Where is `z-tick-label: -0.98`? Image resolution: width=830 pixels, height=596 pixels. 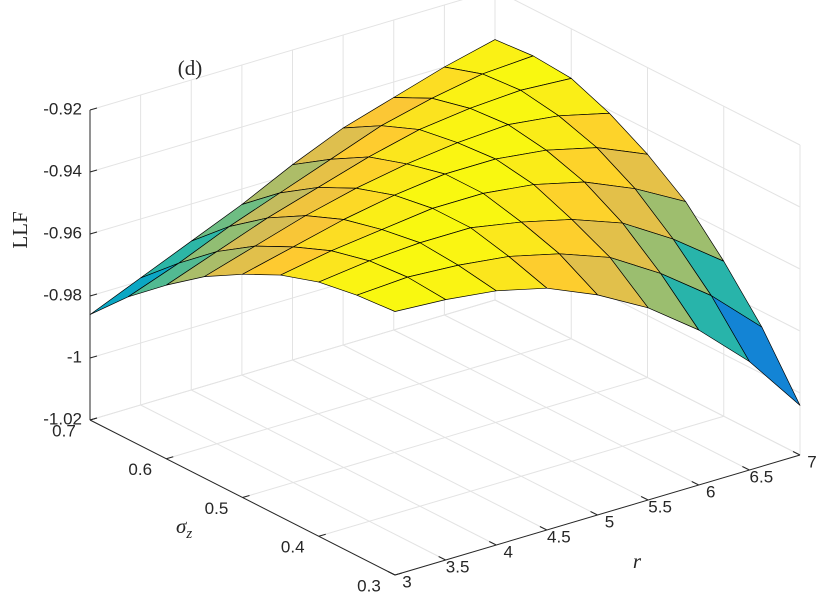 z-tick-label: -0.98 is located at coordinates (62, 294).